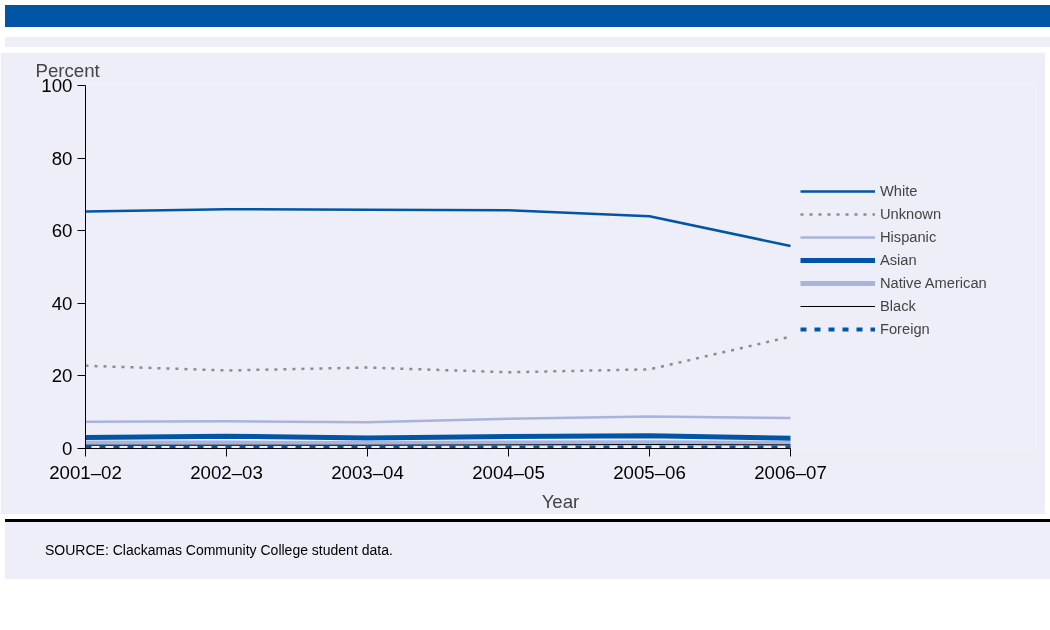 Image resolution: width=1050 pixels, height=630 pixels. I want to click on x-tick-label: 2001–02, so click(85, 472).